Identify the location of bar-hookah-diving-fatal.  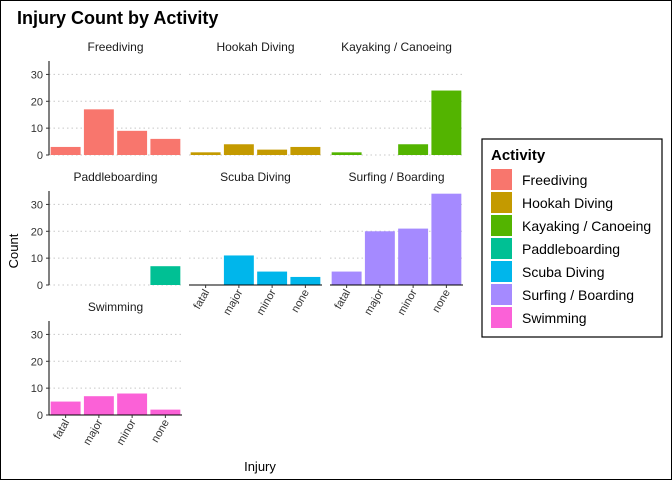
(205, 153).